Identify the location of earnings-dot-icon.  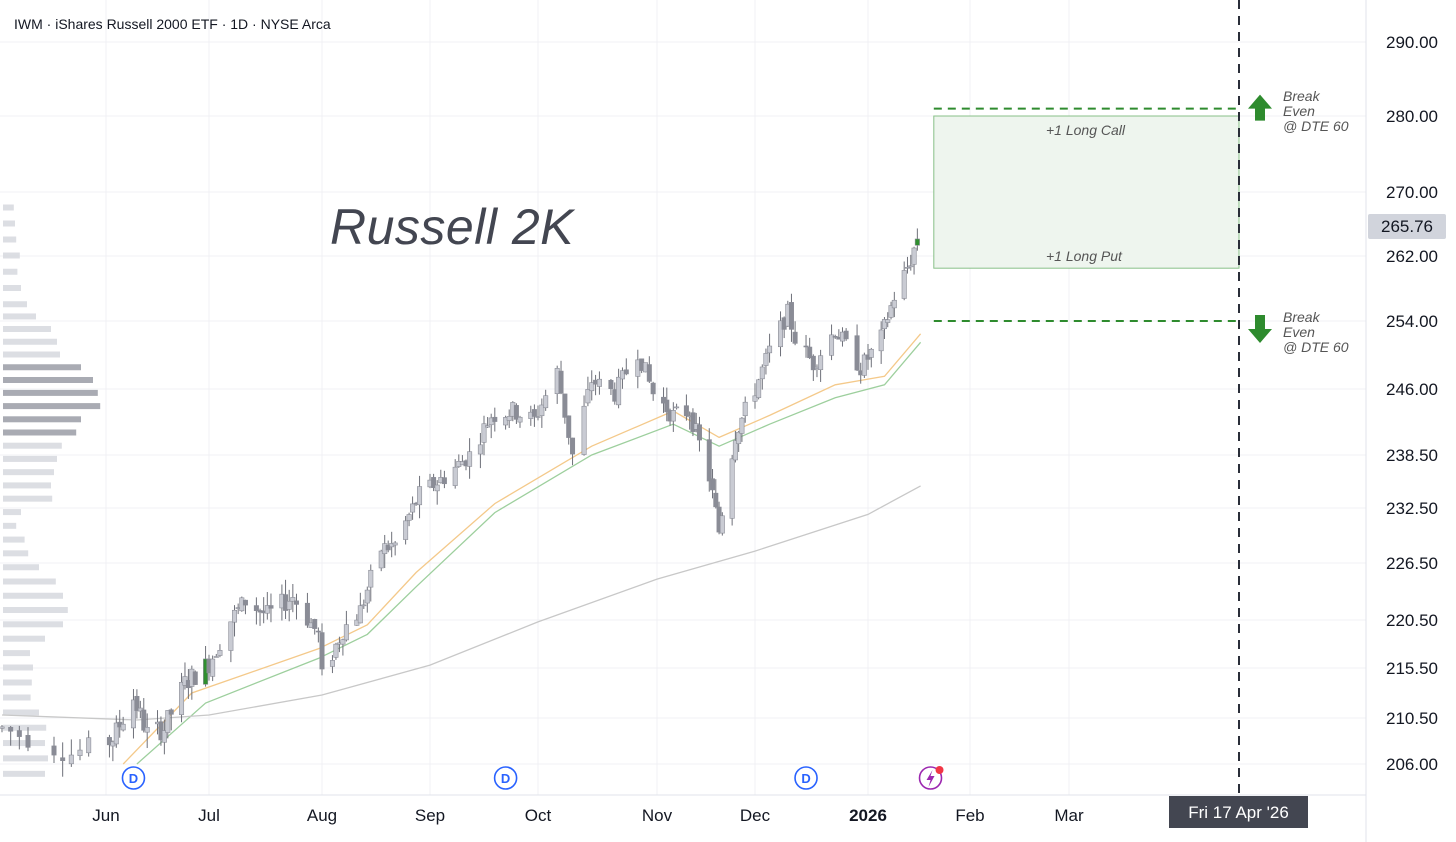
(939, 770).